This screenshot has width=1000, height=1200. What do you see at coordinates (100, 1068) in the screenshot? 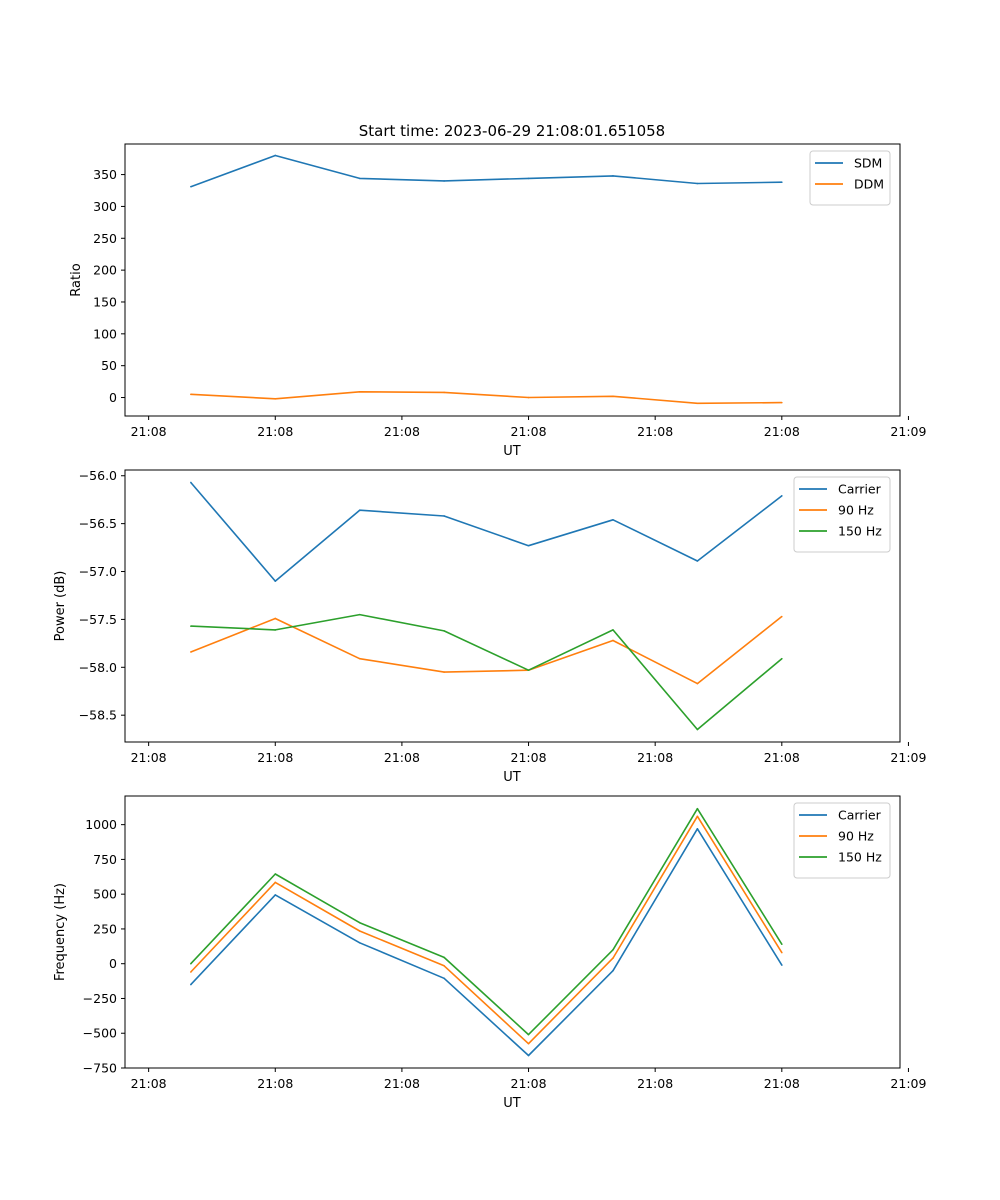
I see `y-tick-label: −750` at bounding box center [100, 1068].